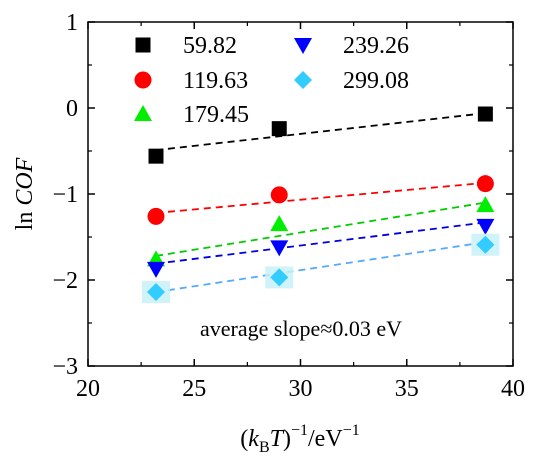 Image resolution: width=550 pixels, height=467 pixels. I want to click on data-point-299-08-0-shape, so click(156, 292).